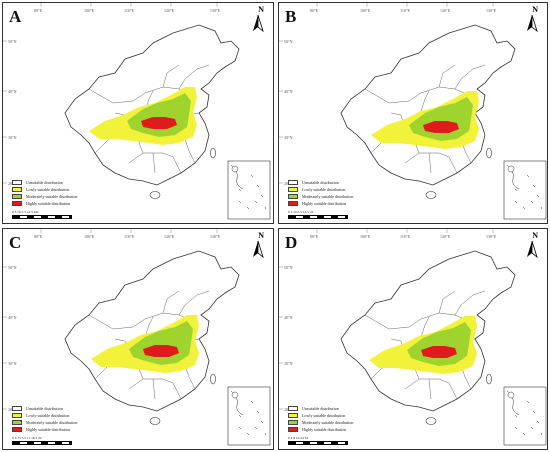  I want to click on scale-label: 0 3 70.5 5 14 5 km, so click(25, 212).